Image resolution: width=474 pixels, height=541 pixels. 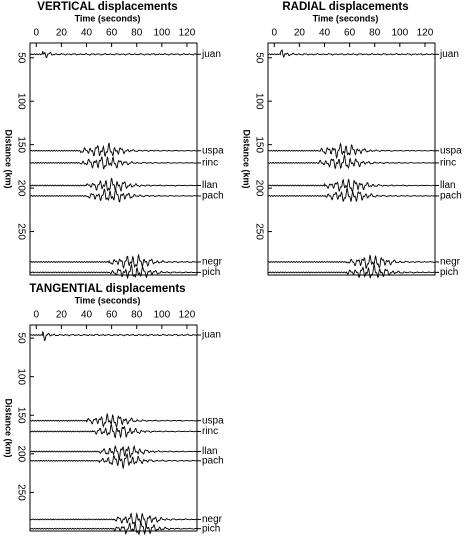 What do you see at coordinates (107, 7) in the screenshot?
I see `panel-title: VERTICAL displacements` at bounding box center [107, 7].